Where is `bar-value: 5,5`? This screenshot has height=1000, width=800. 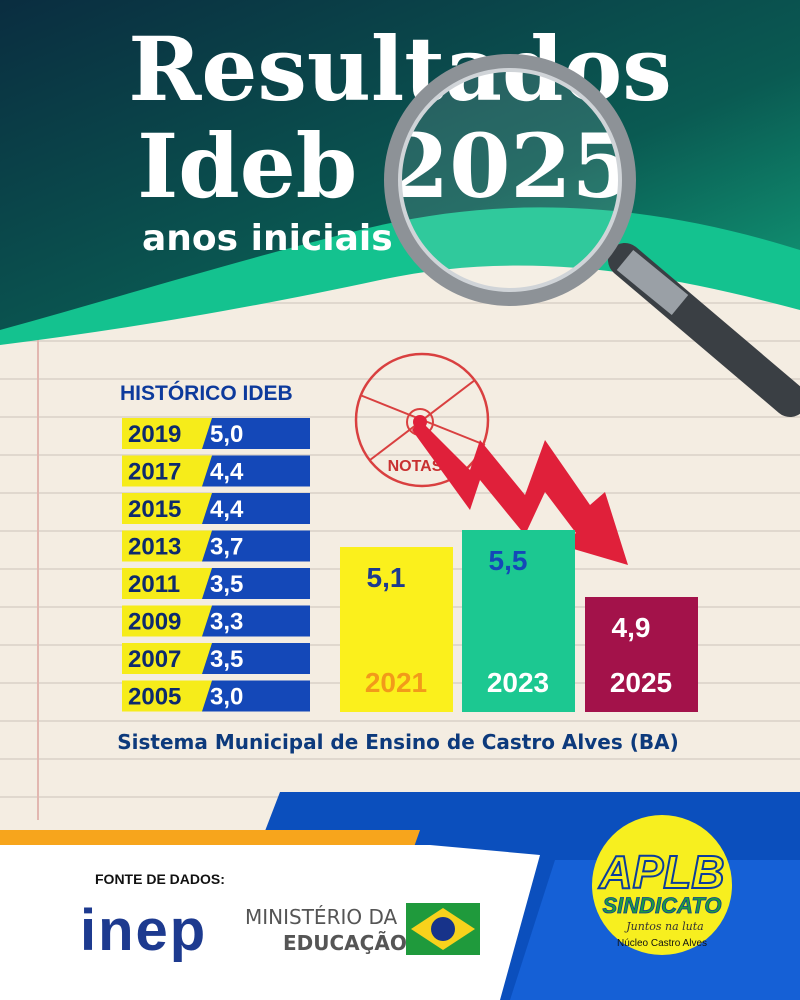 bar-value: 5,5 is located at coordinates (508, 560).